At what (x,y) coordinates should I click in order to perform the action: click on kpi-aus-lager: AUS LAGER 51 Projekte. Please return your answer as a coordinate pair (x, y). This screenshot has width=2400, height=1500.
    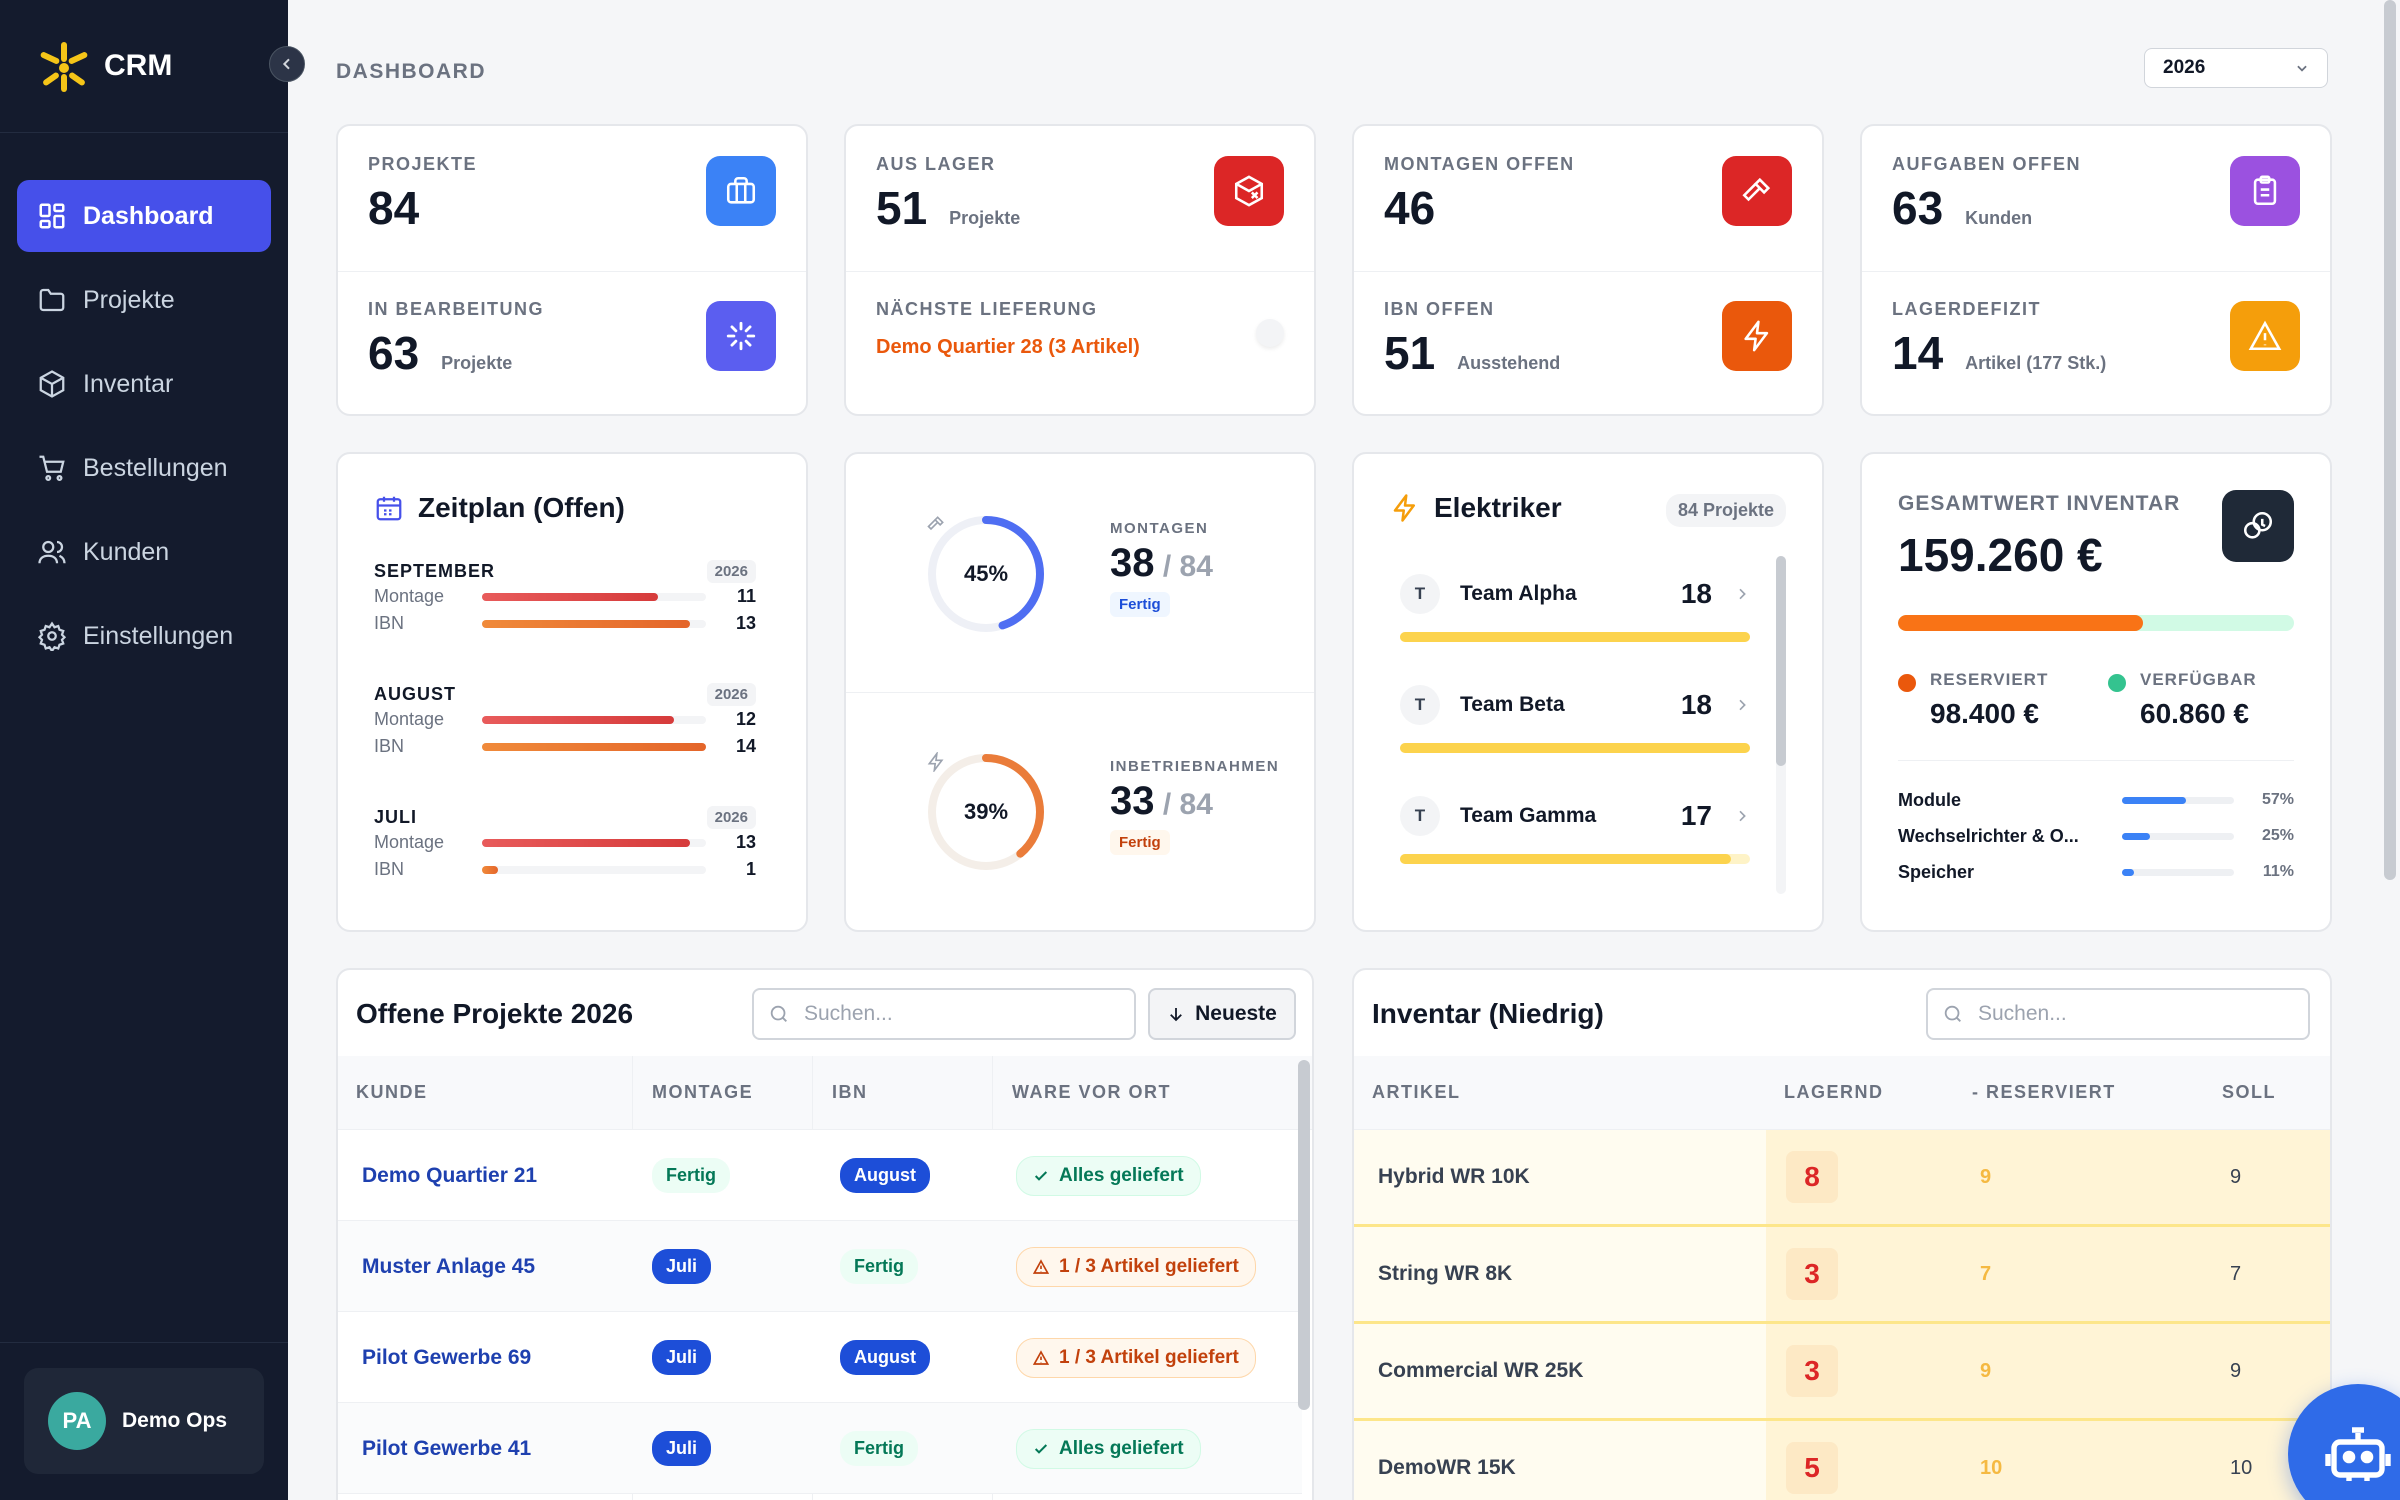
    Looking at the image, I should click on (1080, 198).